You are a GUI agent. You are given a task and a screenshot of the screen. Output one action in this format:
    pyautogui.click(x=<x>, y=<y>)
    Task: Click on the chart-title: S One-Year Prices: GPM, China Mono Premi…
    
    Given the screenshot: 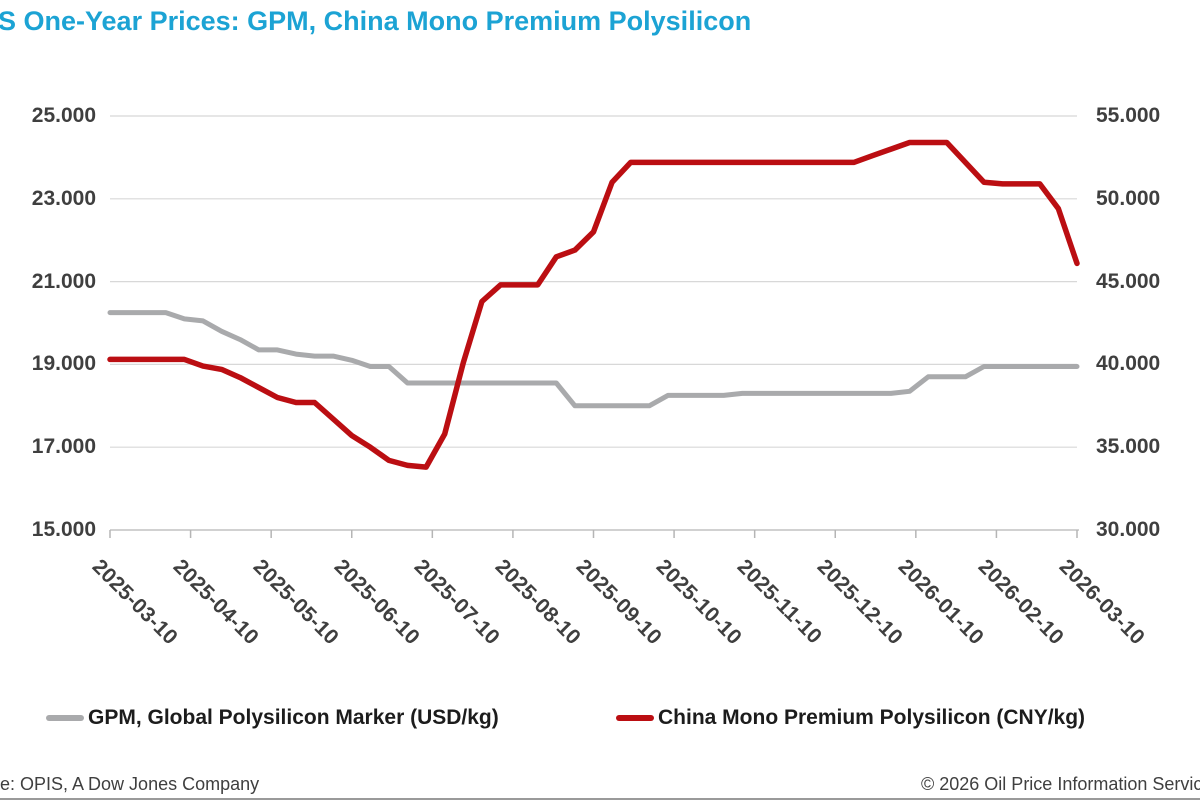 What is the action you would take?
    pyautogui.click(x=376, y=21)
    